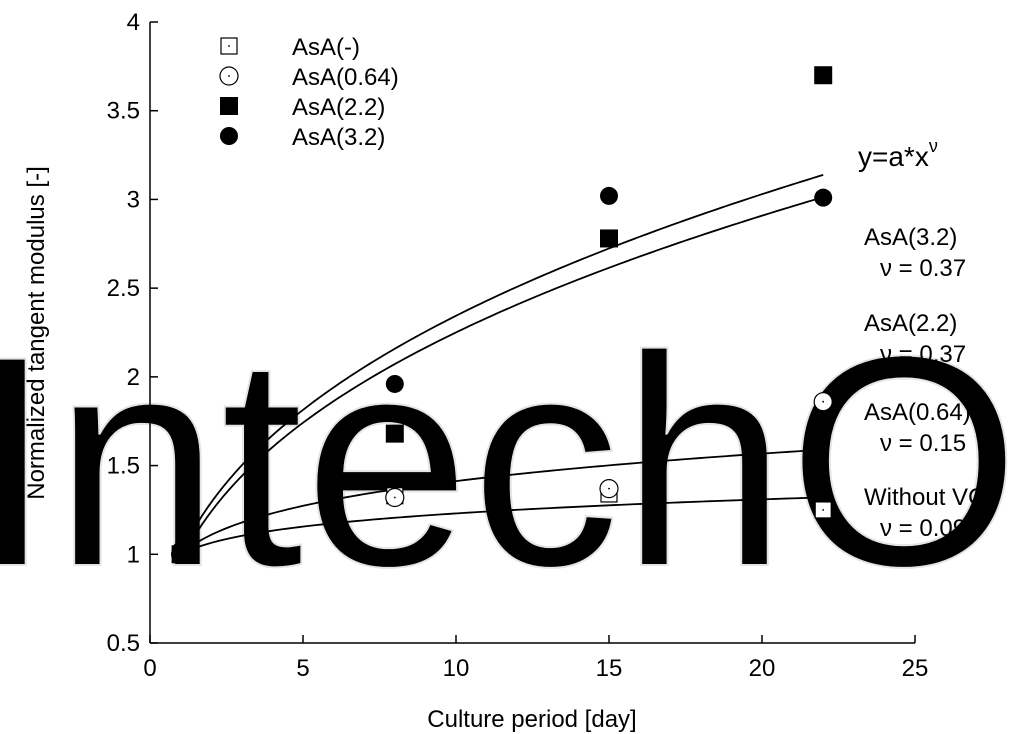 This screenshot has height=734, width=1011. Describe the element at coordinates (229, 46) in the screenshot. I see `legend-marker-asa` at that location.